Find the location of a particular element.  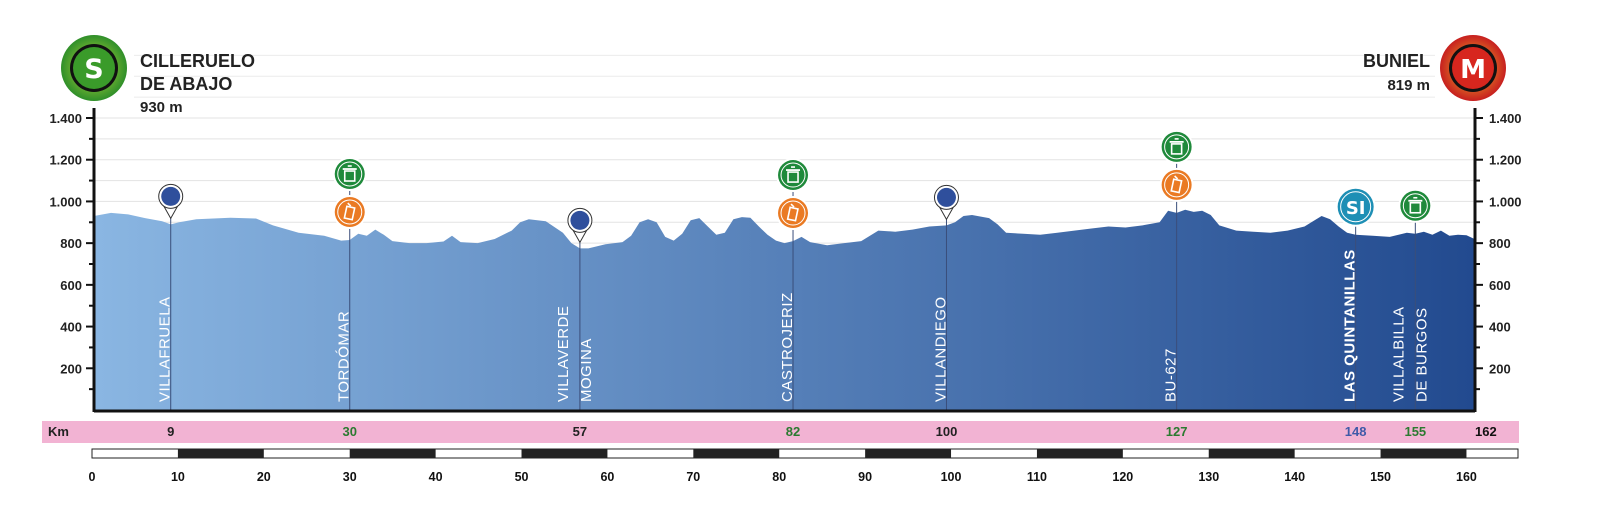

x-tick-label: 90 is located at coordinates (865, 477).